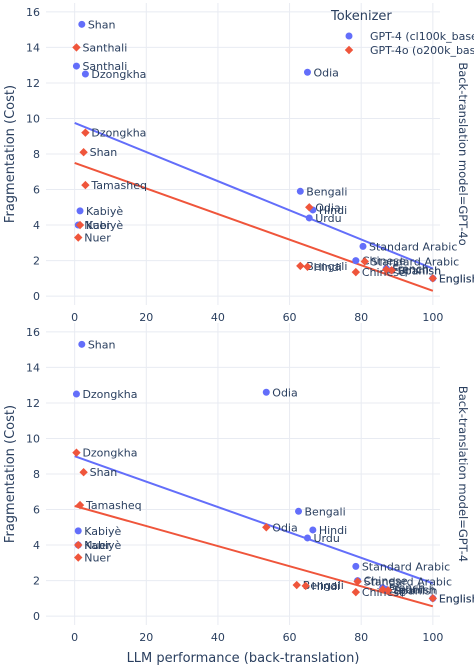  I want to click on y-tick-label: 14, so click(33, 47).